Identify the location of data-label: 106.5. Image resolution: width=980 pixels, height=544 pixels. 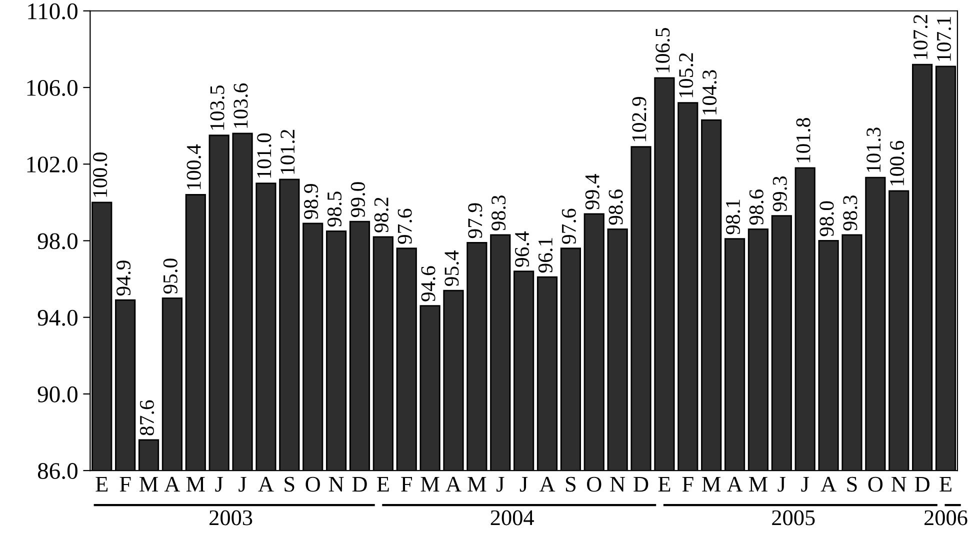
(663, 50).